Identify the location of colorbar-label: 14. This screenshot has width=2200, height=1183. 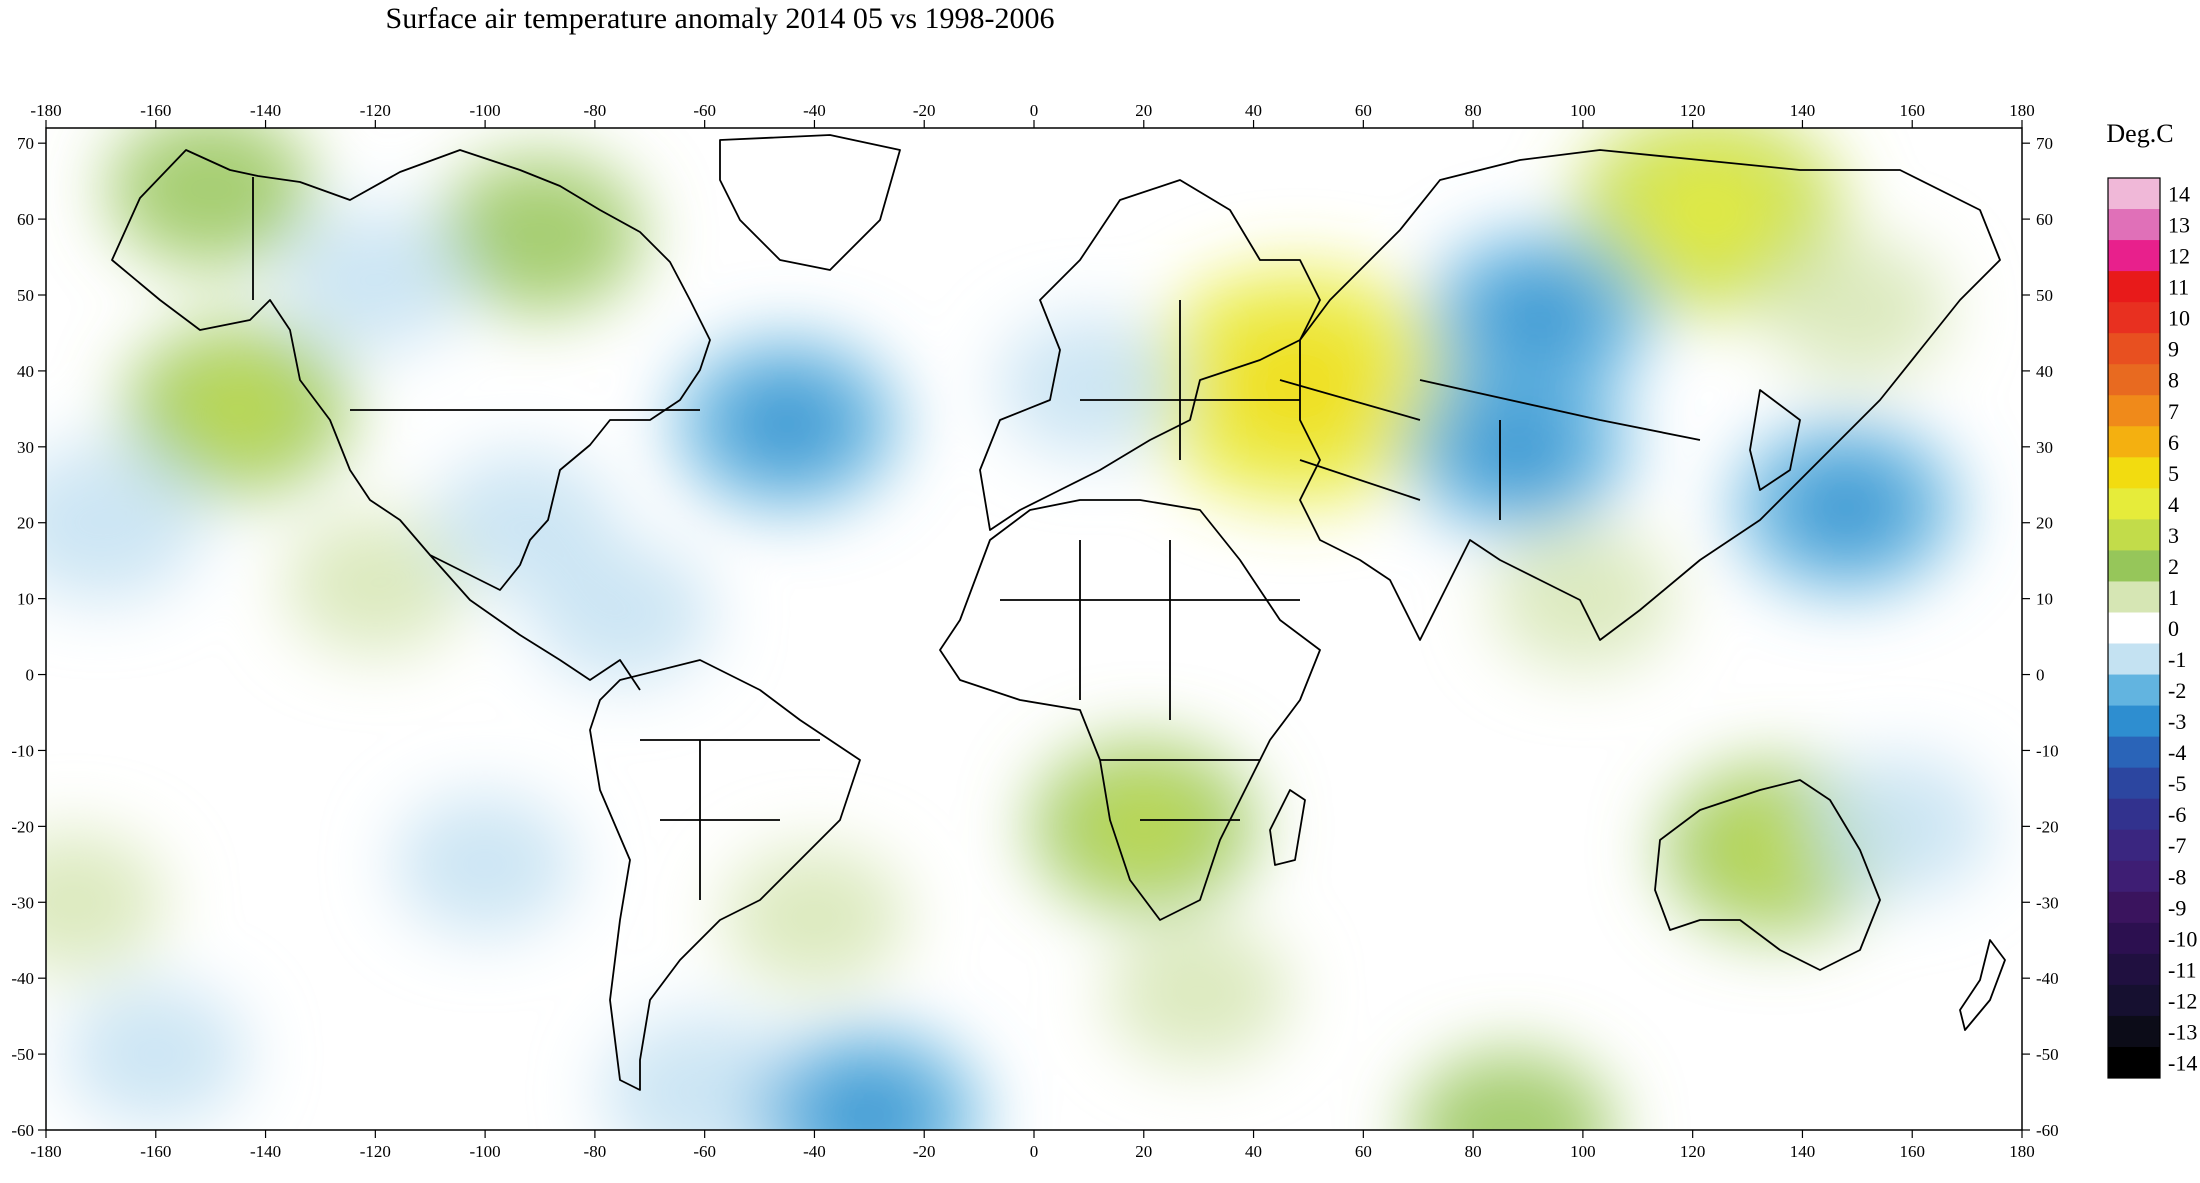
(2179, 194).